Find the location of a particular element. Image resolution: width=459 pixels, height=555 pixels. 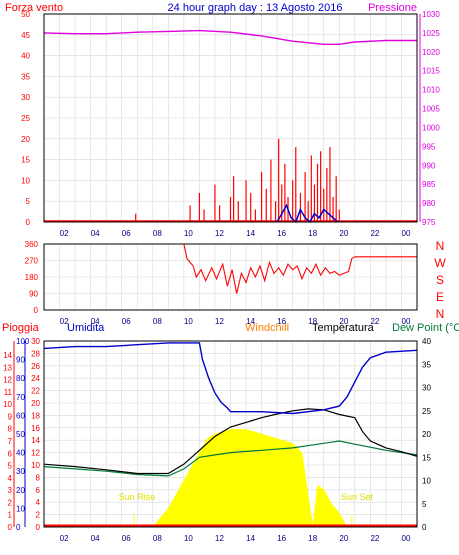

tick-rain-9: 9 is located at coordinates (10, 416).